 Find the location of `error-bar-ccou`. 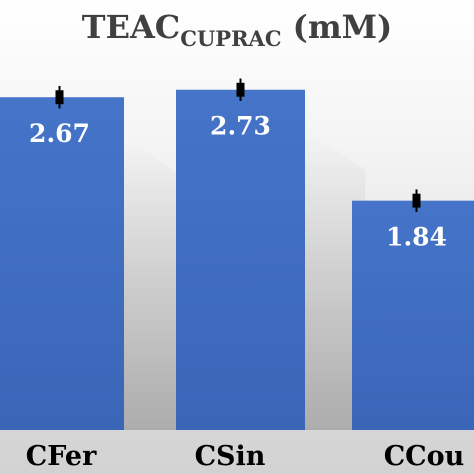

error-bar-ccou is located at coordinates (416, 200).